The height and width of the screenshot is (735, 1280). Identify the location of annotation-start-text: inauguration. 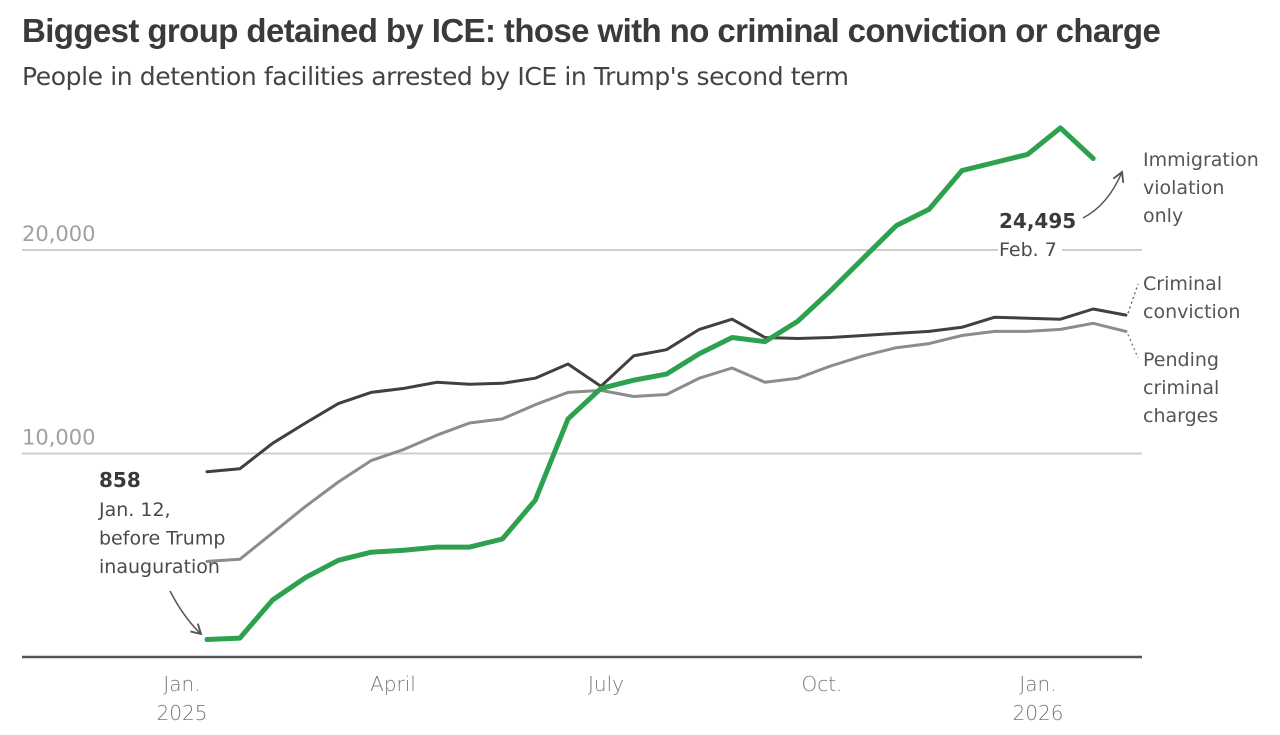
(159, 567).